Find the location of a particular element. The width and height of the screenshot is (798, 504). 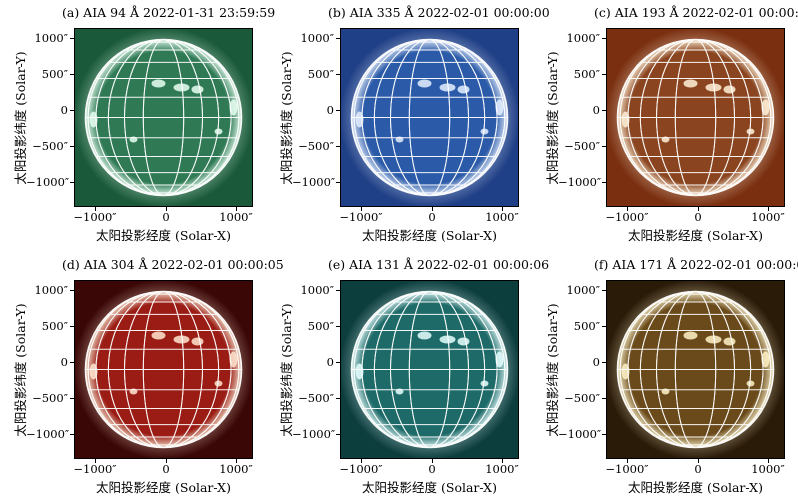

solar-image is located at coordinates (429, 117).